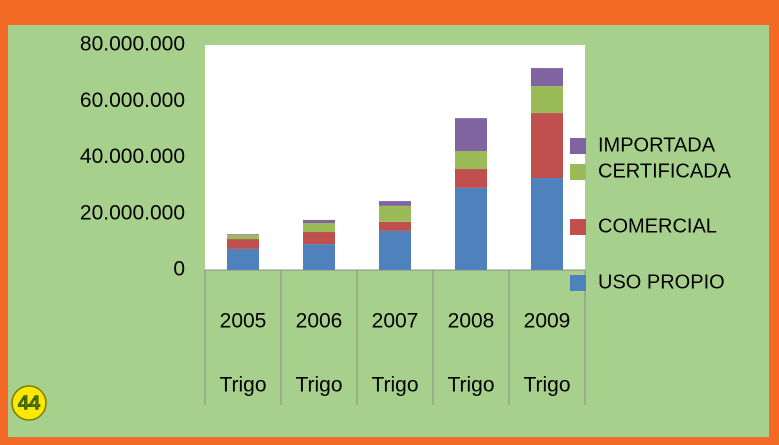 This screenshot has width=779, height=445. What do you see at coordinates (132, 156) in the screenshot?
I see `y-tick-label: 40.000.000` at bounding box center [132, 156].